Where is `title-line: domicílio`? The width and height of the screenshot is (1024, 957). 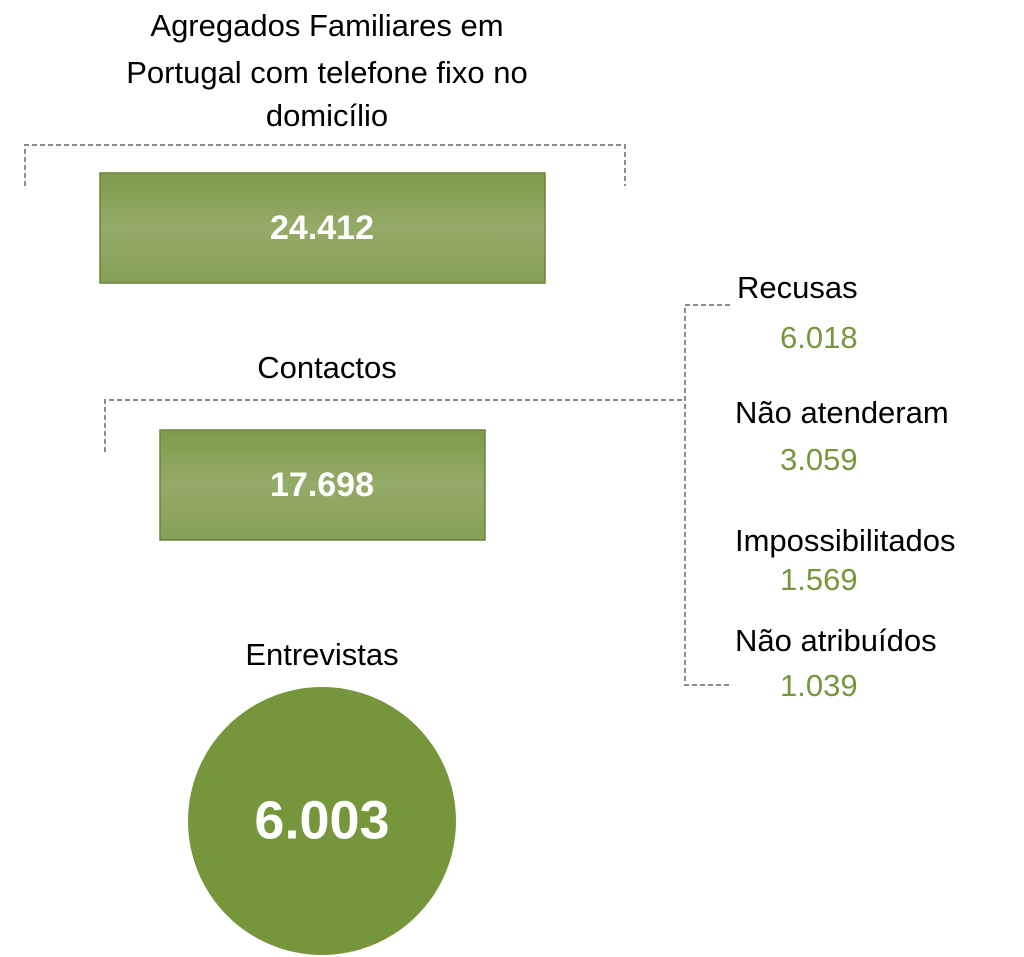 title-line: domicílio is located at coordinates (327, 115).